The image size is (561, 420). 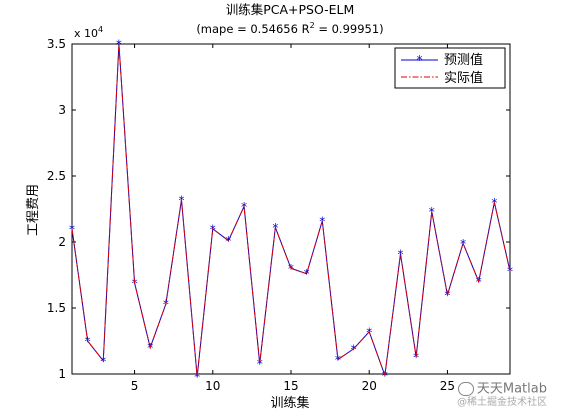 What do you see at coordinates (62, 110) in the screenshot?
I see `y-tick-label: 3` at bounding box center [62, 110].